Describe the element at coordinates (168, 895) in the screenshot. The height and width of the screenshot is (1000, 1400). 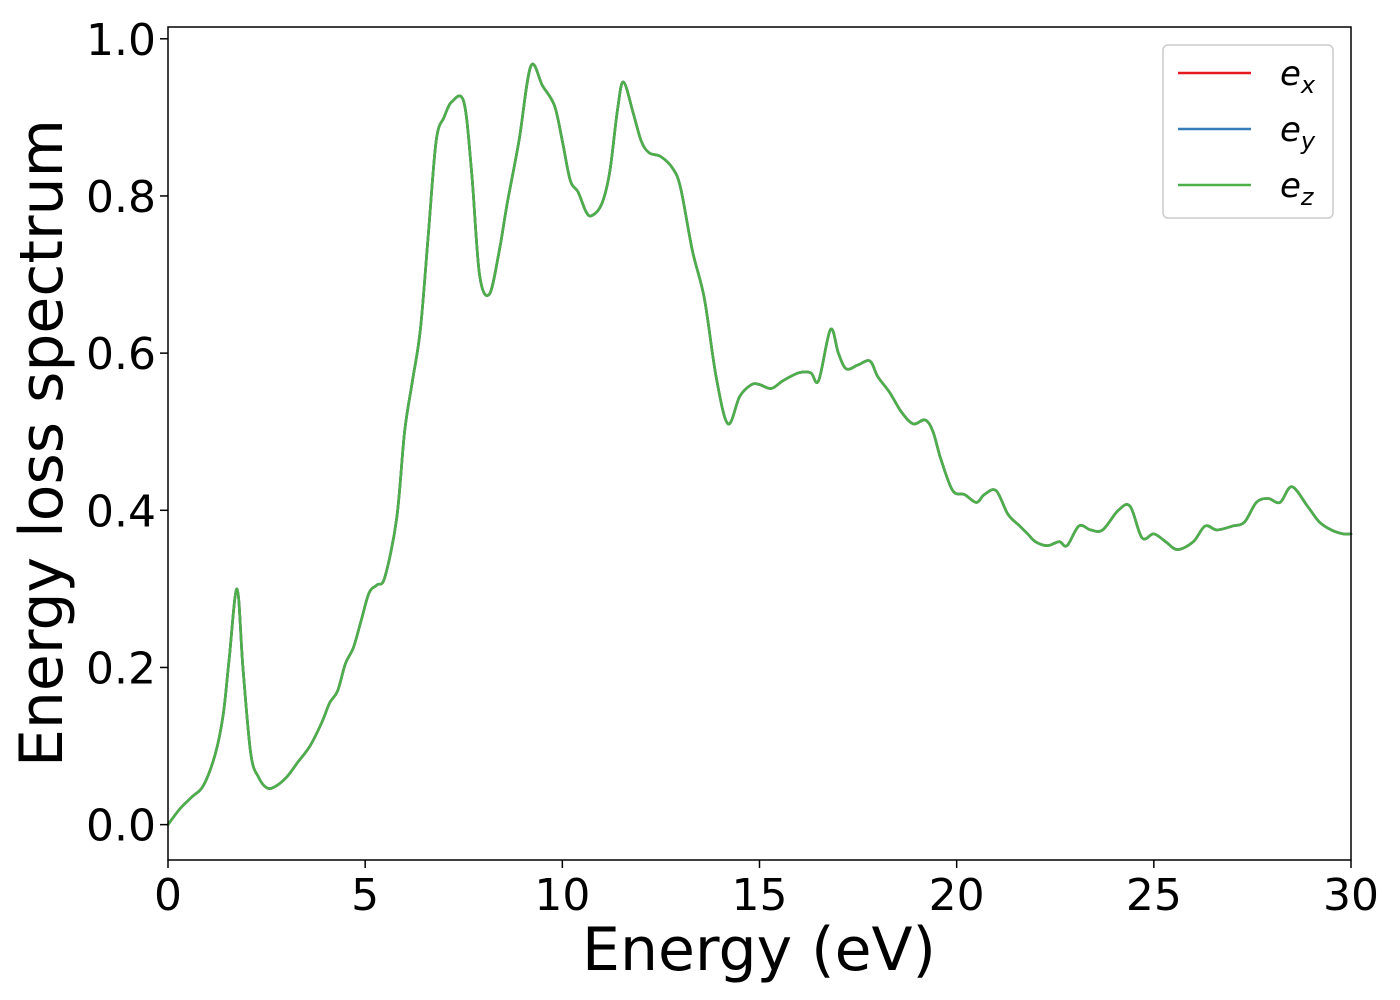
I see `x-tick-label: 0` at that location.